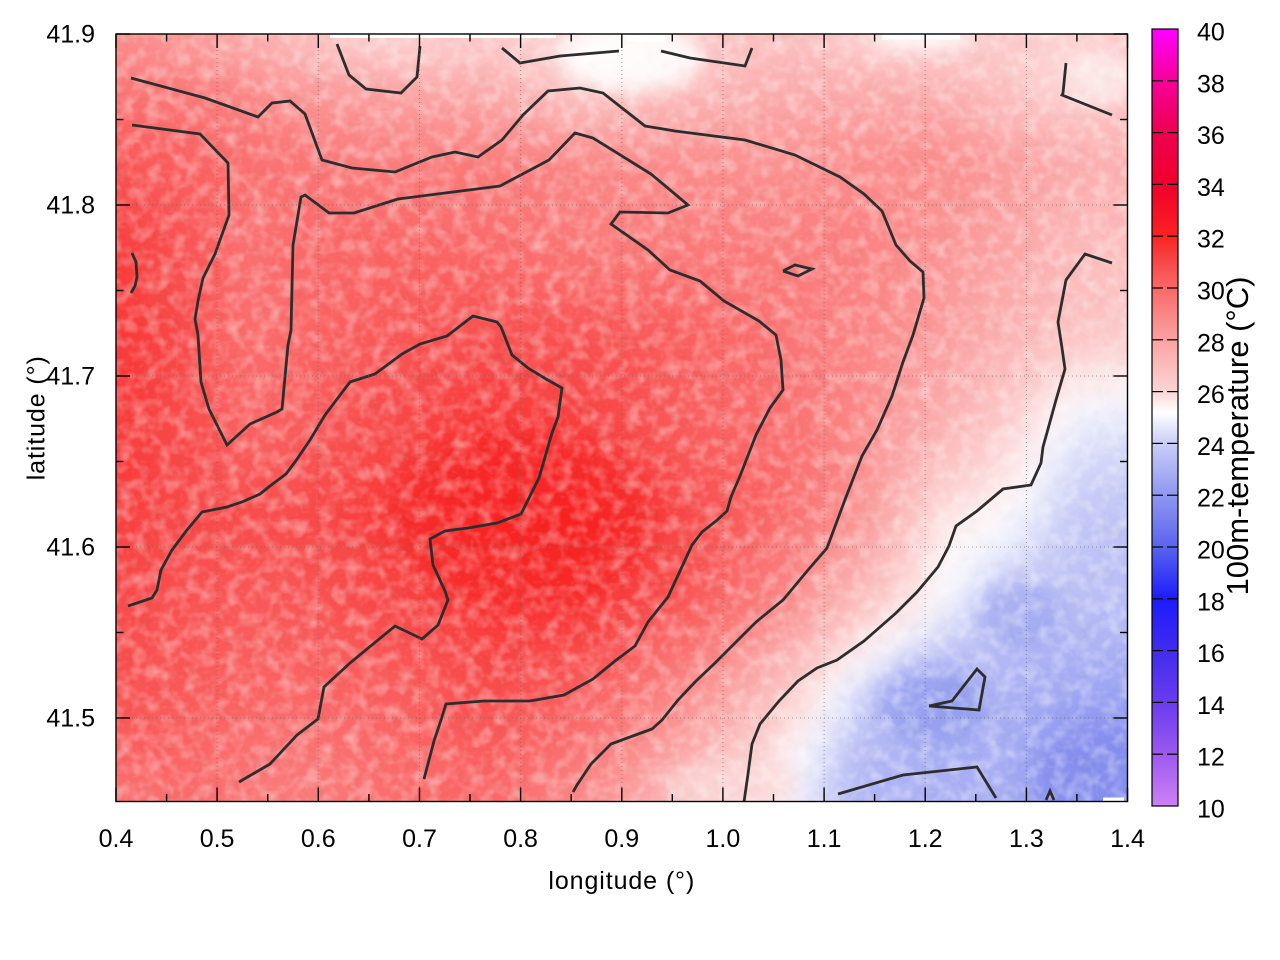 This screenshot has height=960, width=1280. I want to click on svg-text: 36, so click(1211, 136).